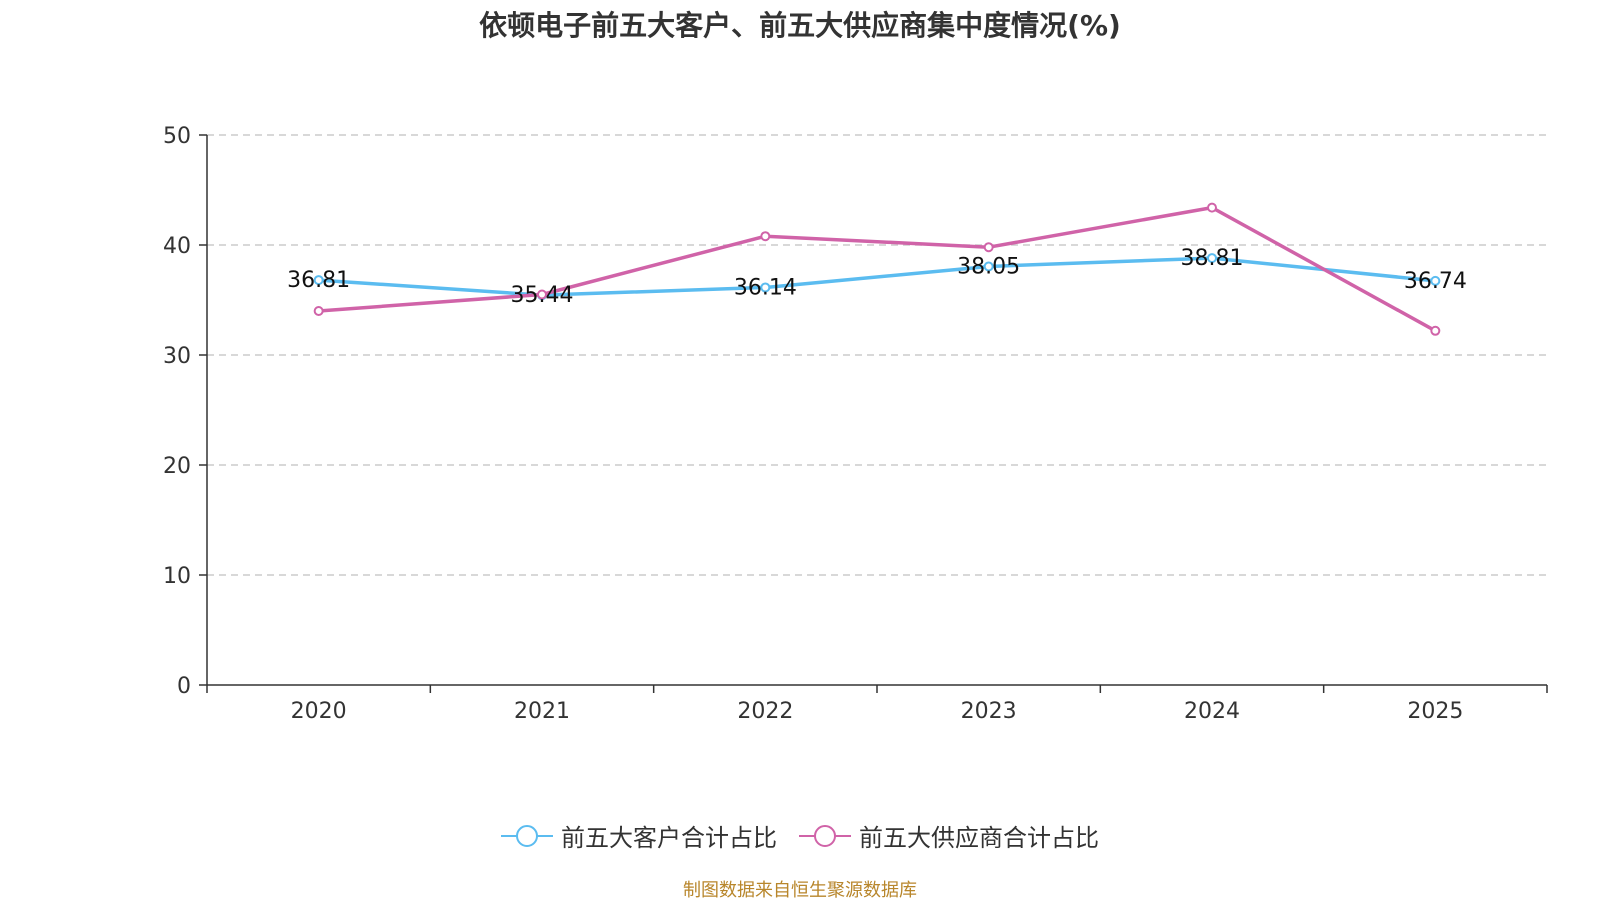 The height and width of the screenshot is (902, 1600). What do you see at coordinates (765, 711) in the screenshot?
I see `x-tick-label-2022: 2022` at bounding box center [765, 711].